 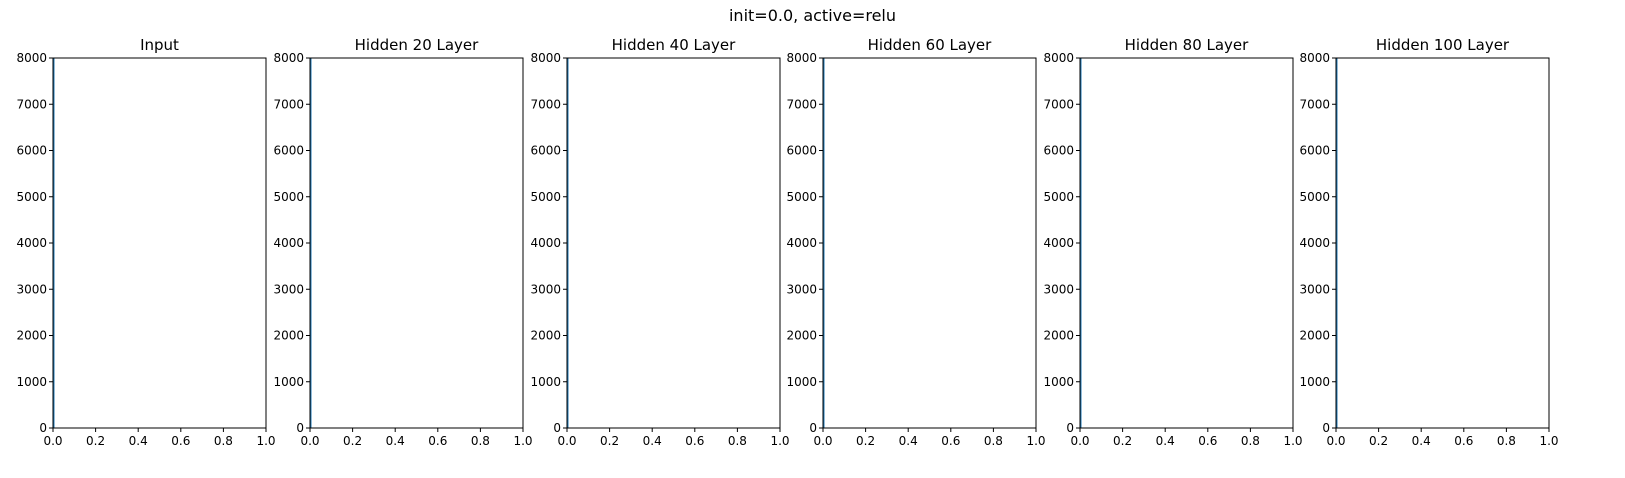 I want to click on figure-suptitle: init=0.0, active=relu, so click(x=812, y=15).